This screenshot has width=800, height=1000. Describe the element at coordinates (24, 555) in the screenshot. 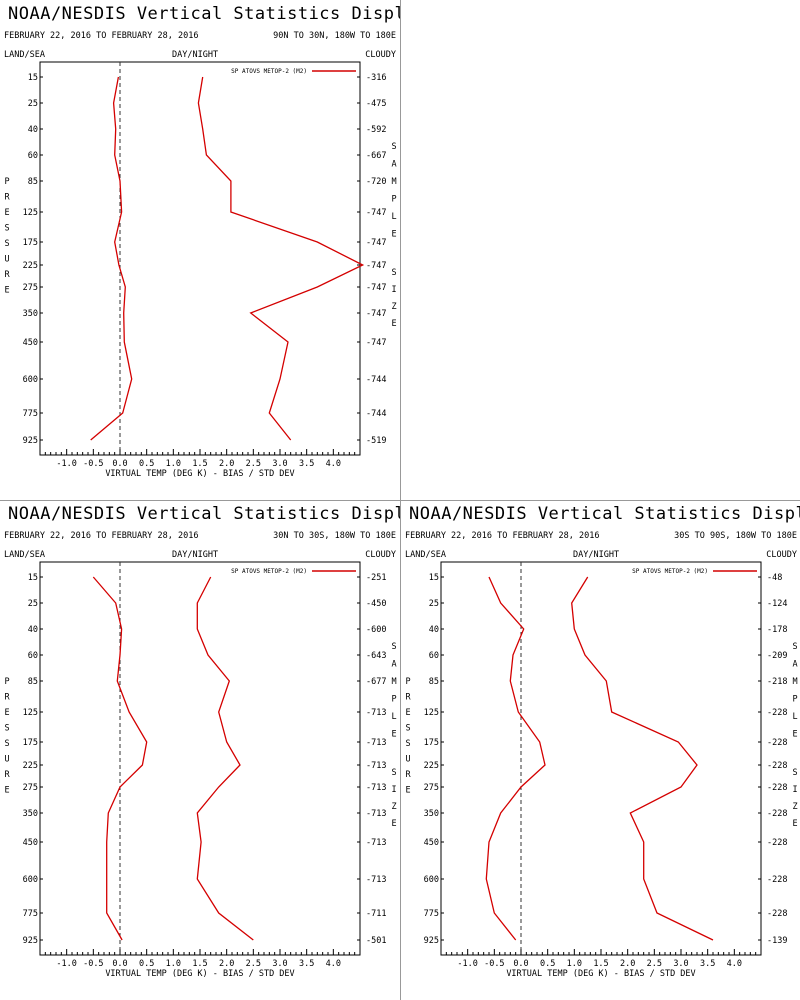

I see `land-sea-label: LAND/SEA` at that location.